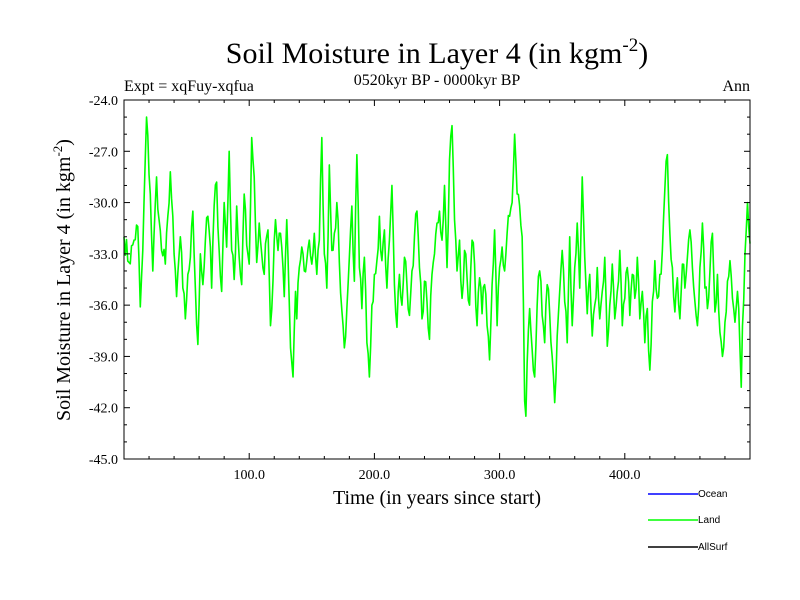 Image resolution: width=800 pixels, height=600 pixels. What do you see at coordinates (688, 521) in the screenshot?
I see `legend: Ocean Land AllSurf` at bounding box center [688, 521].